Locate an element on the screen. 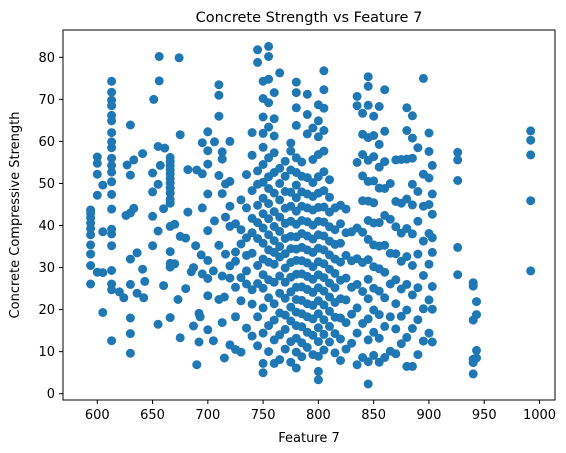  y-tick-label: 20 is located at coordinates (46, 310).